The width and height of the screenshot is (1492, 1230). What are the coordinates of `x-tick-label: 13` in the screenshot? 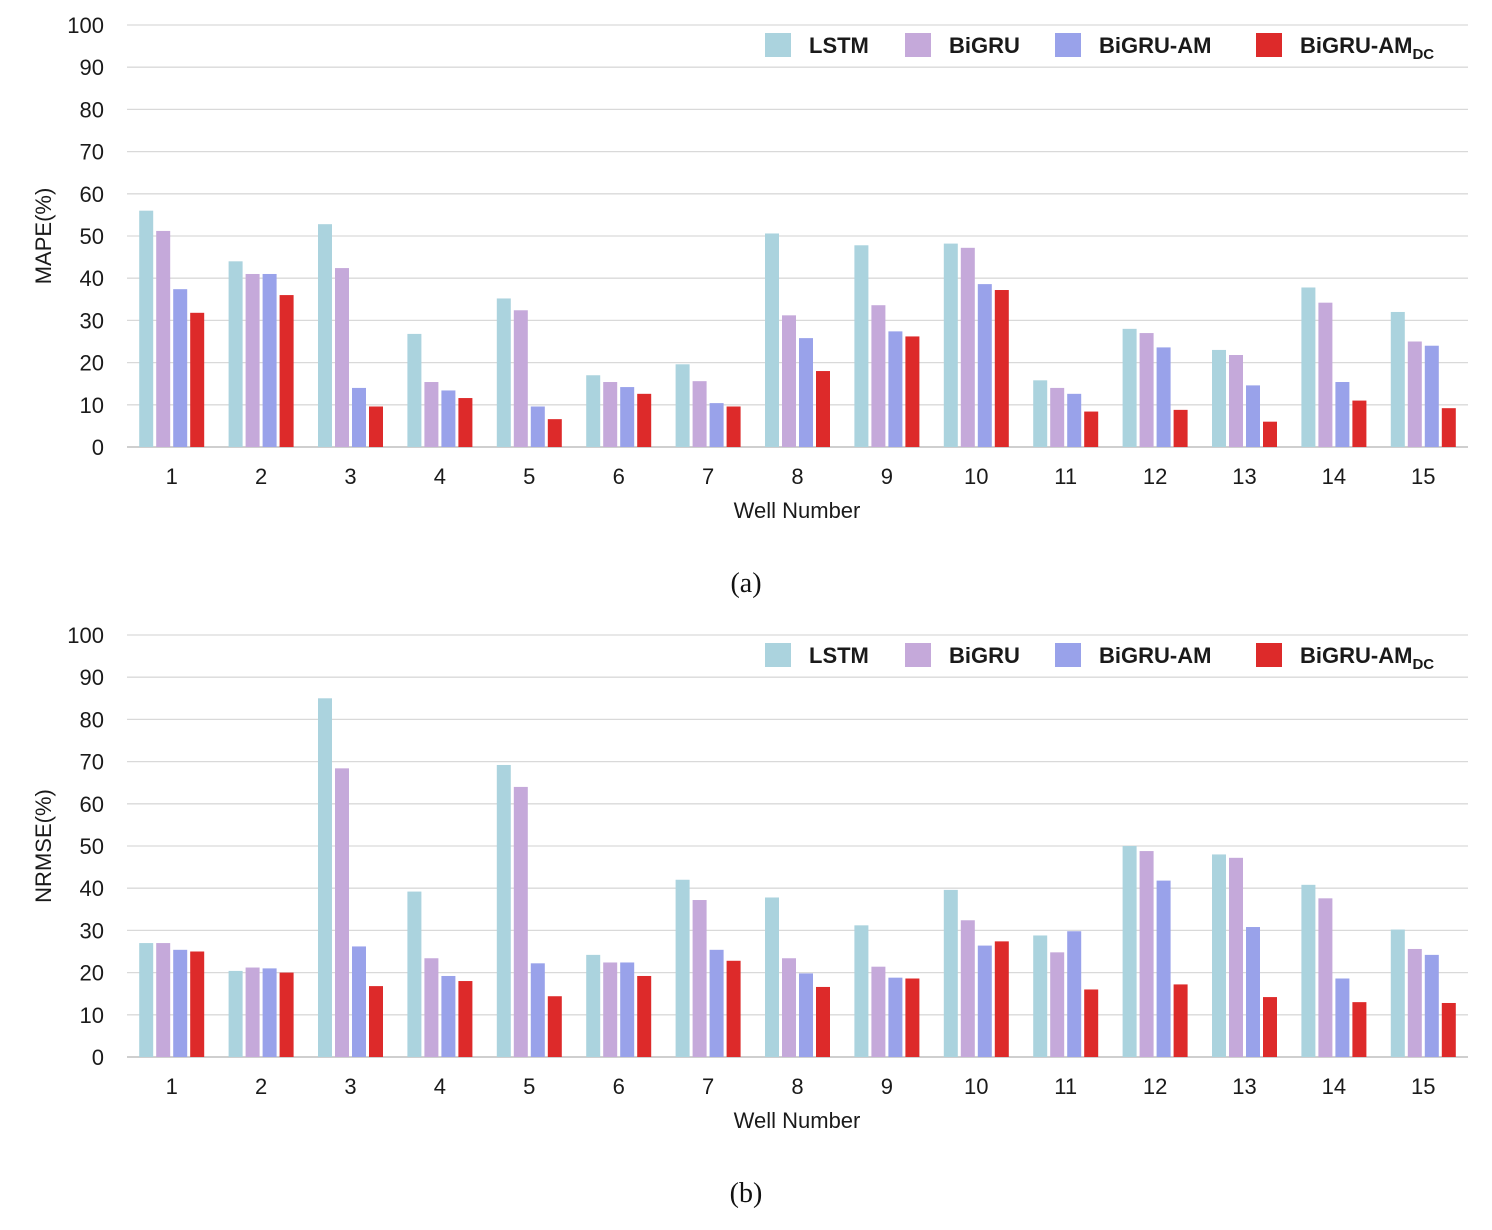 It's located at (1244, 1086).